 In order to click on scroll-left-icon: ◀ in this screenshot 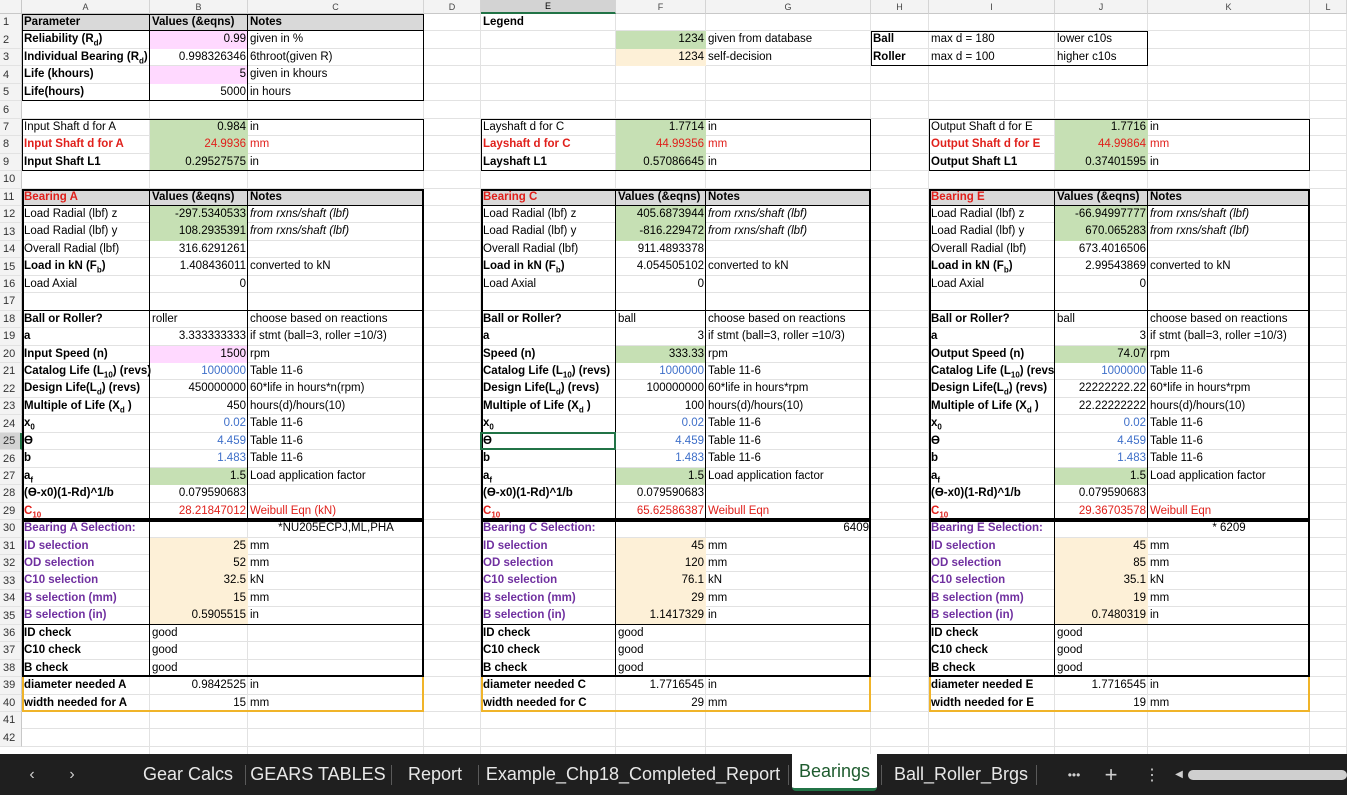, I will do `click(1179, 774)`.